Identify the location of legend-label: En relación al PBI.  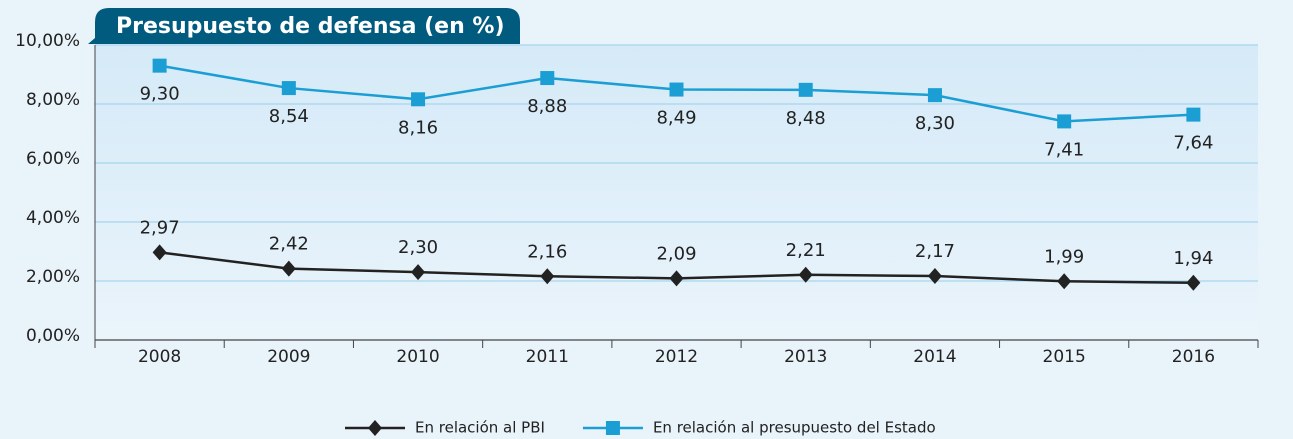
(480, 428).